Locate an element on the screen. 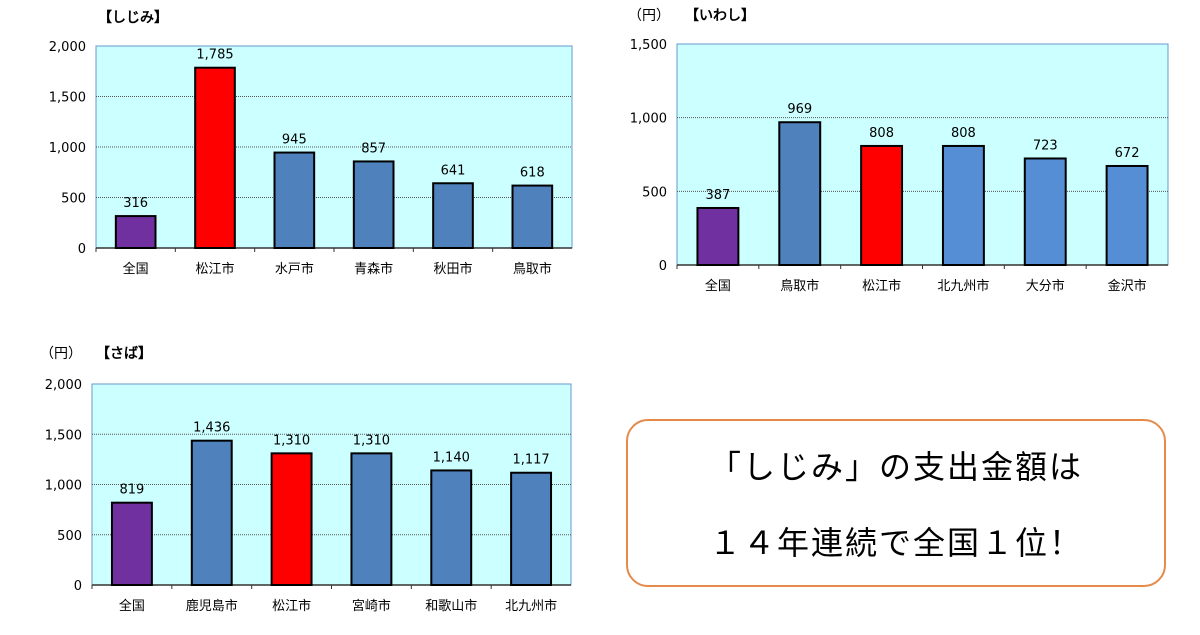 The width and height of the screenshot is (1200, 635). bar-水戸市 is located at coordinates (294, 200).